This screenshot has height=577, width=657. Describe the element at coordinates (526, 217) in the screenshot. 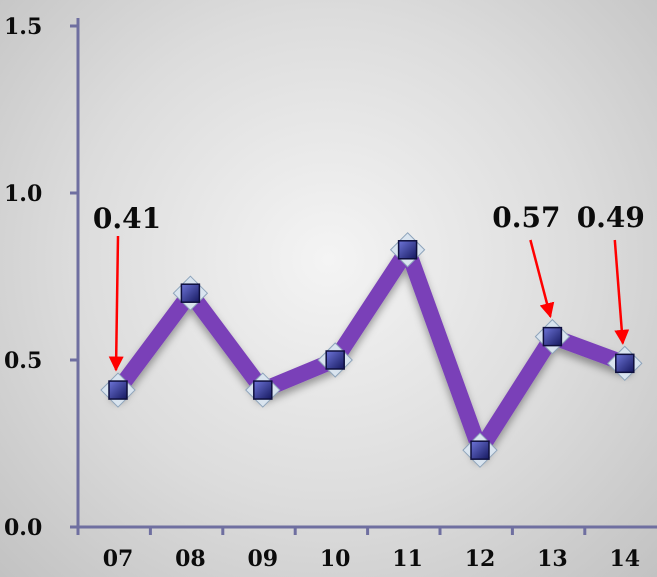

I see `data-label: 0.57` at that location.